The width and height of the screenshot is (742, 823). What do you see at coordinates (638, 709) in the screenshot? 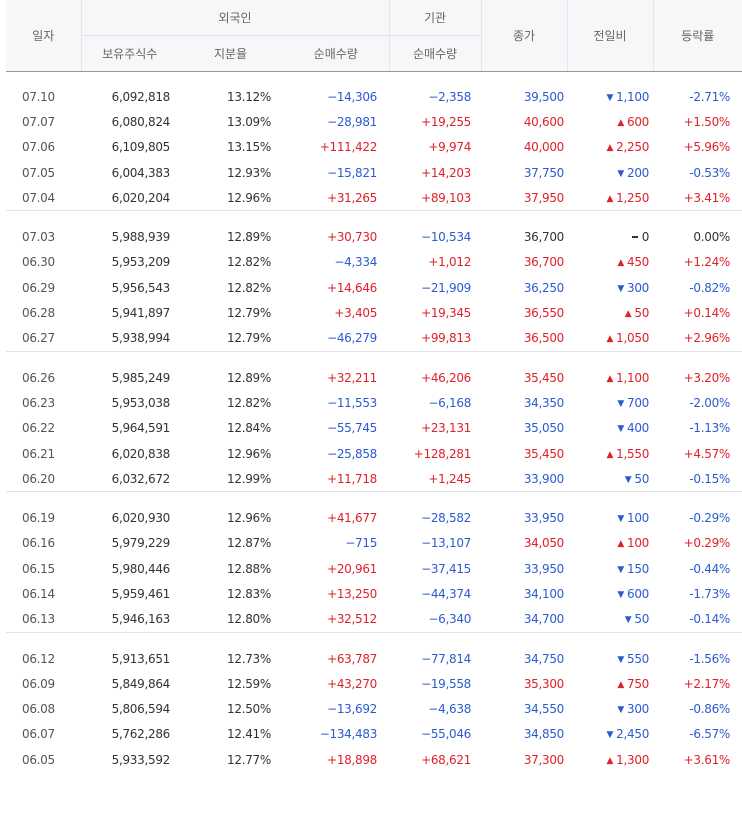
I see `change-value: 300` at bounding box center [638, 709].